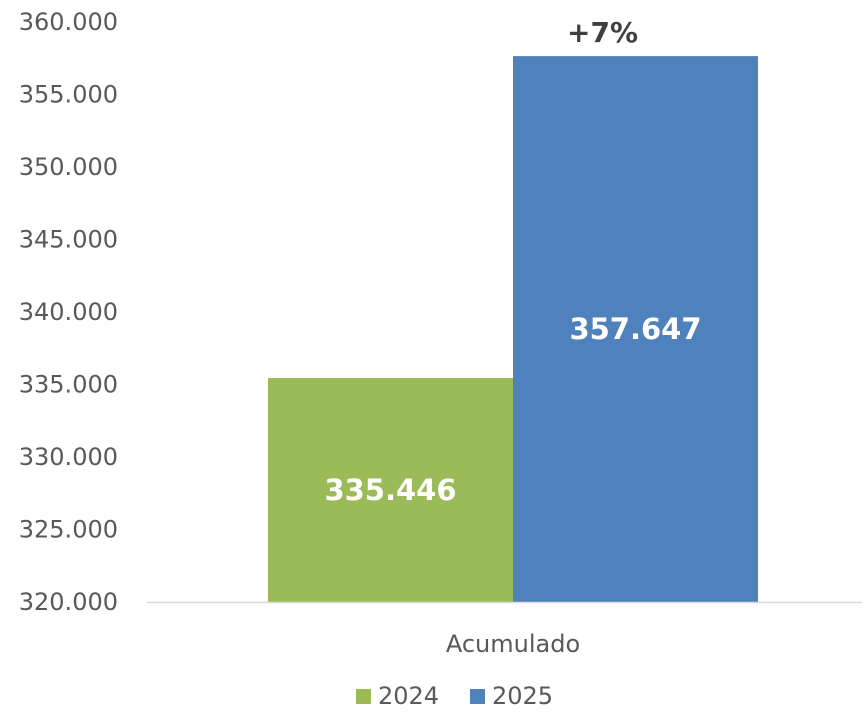 The width and height of the screenshot is (865, 718). Describe the element at coordinates (522, 696) in the screenshot. I see `legend-label-2025: 2025` at that location.